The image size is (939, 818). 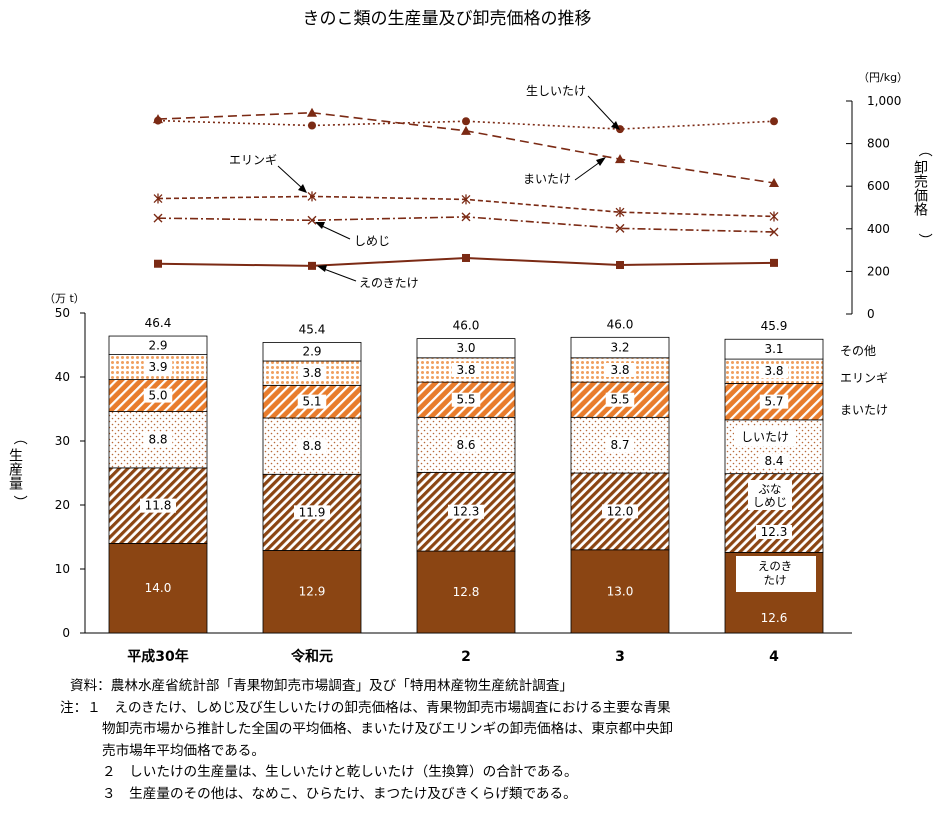 I want to click on price-axis: 0 200 400 600 800 1,000 （円/kg） 卸売価格 （ ）, so click(x=889, y=196).